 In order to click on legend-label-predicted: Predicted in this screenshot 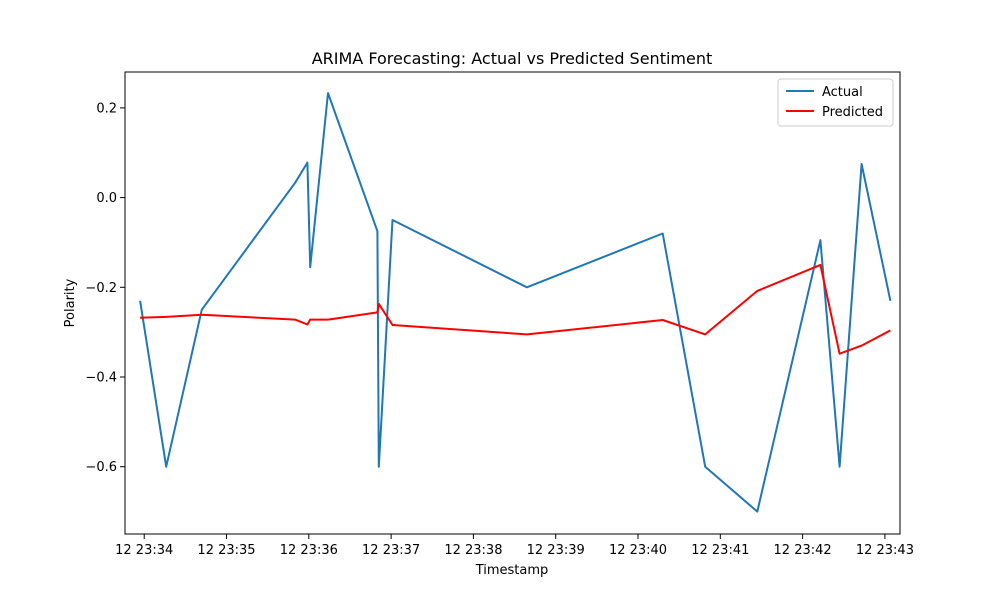, I will do `click(852, 112)`.